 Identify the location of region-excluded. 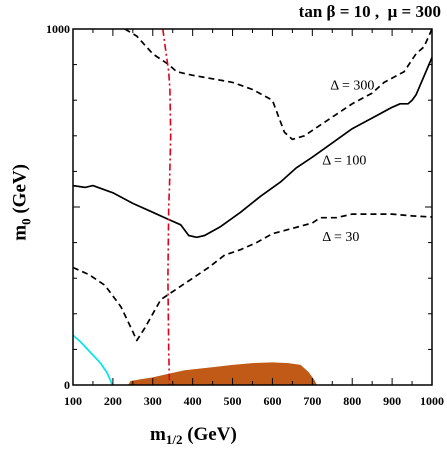
(222, 373).